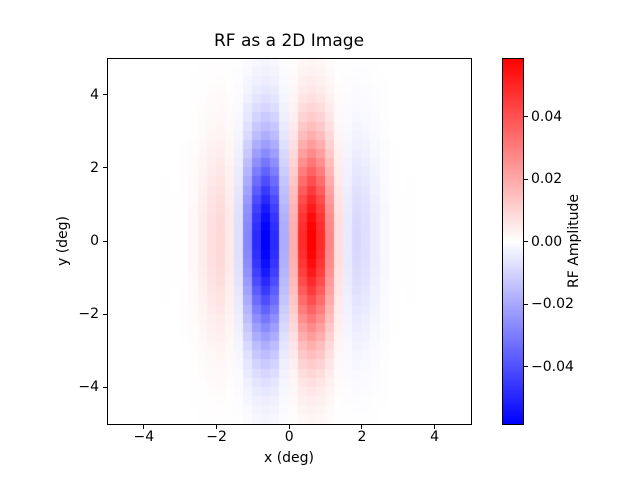 The height and width of the screenshot is (480, 640). Describe the element at coordinates (88, 387) in the screenshot. I see `y-tick-label: −4` at that location.